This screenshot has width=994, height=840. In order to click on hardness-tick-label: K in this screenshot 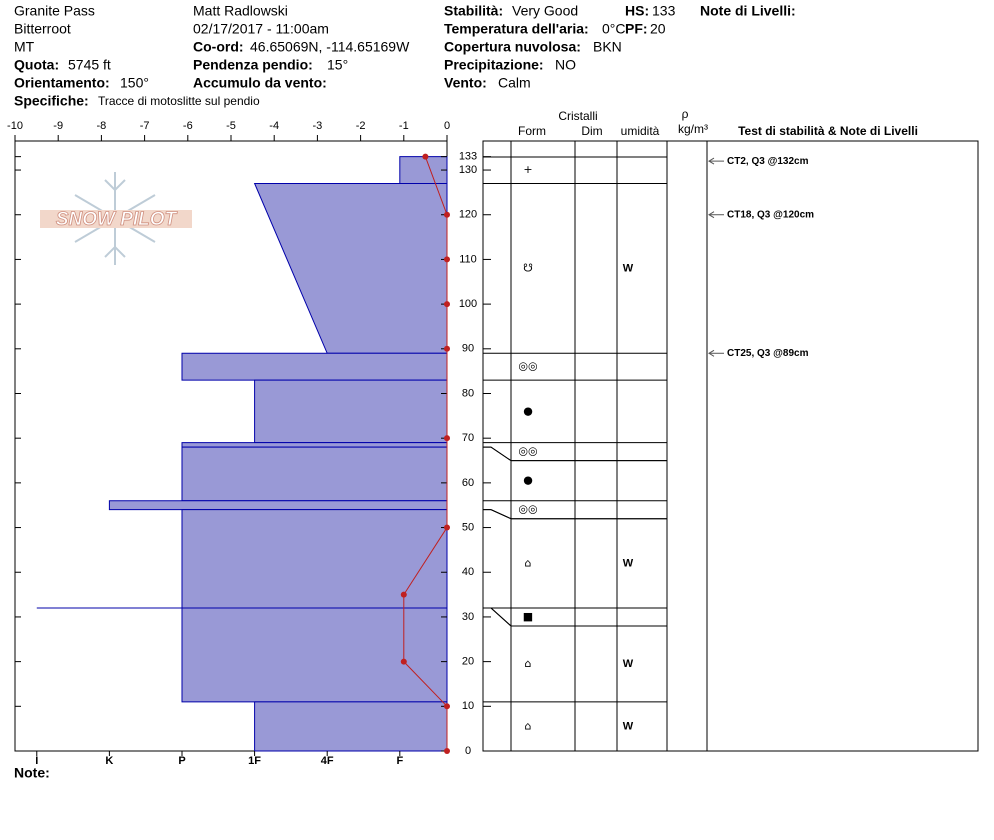, I will do `click(109, 761)`.